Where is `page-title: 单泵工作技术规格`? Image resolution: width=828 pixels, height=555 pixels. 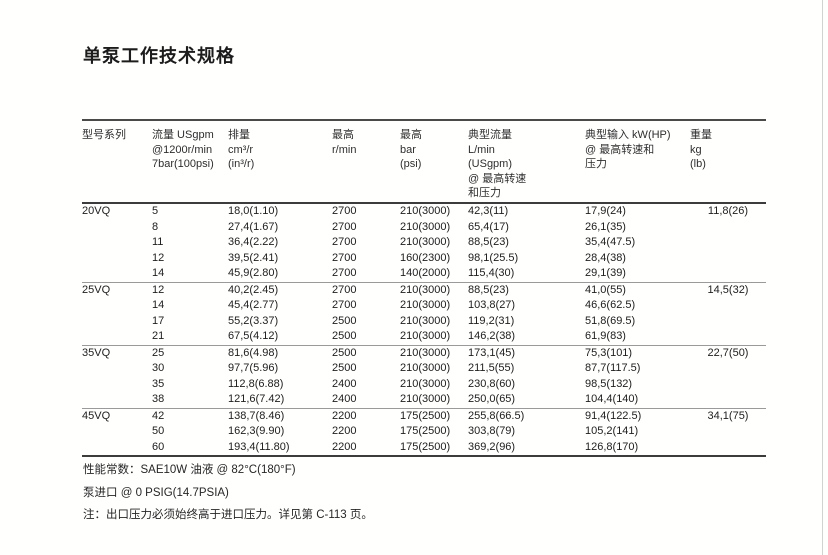 page-title: 单泵工作技术规格 is located at coordinates (159, 56).